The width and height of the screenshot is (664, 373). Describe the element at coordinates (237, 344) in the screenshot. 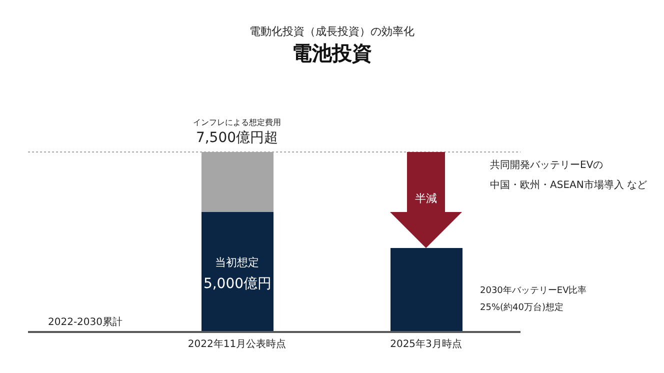

I see `x-tick-label: 2022年11月公表時点` at that location.